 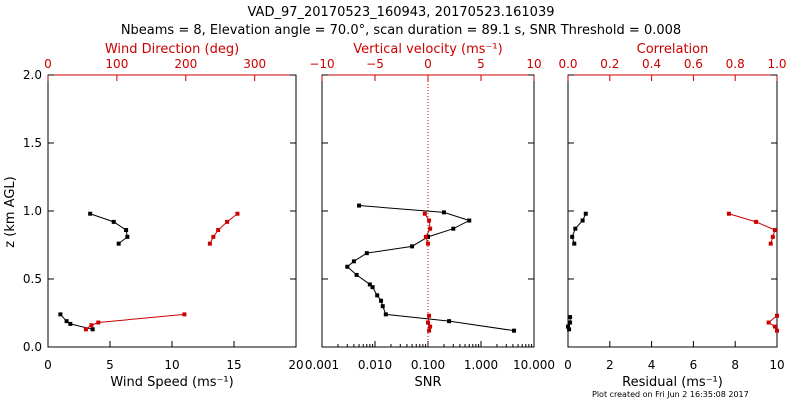 I want to click on panel-3-top-tick-label: 1.0, so click(x=776, y=64).